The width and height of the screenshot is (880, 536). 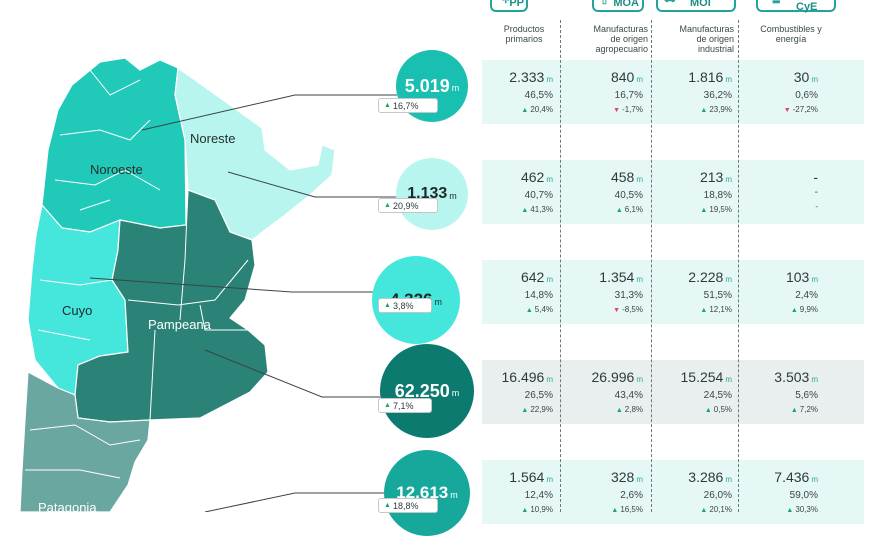 What do you see at coordinates (516, 4) in the screenshot?
I see `header-abbr-pp: PP` at bounding box center [516, 4].